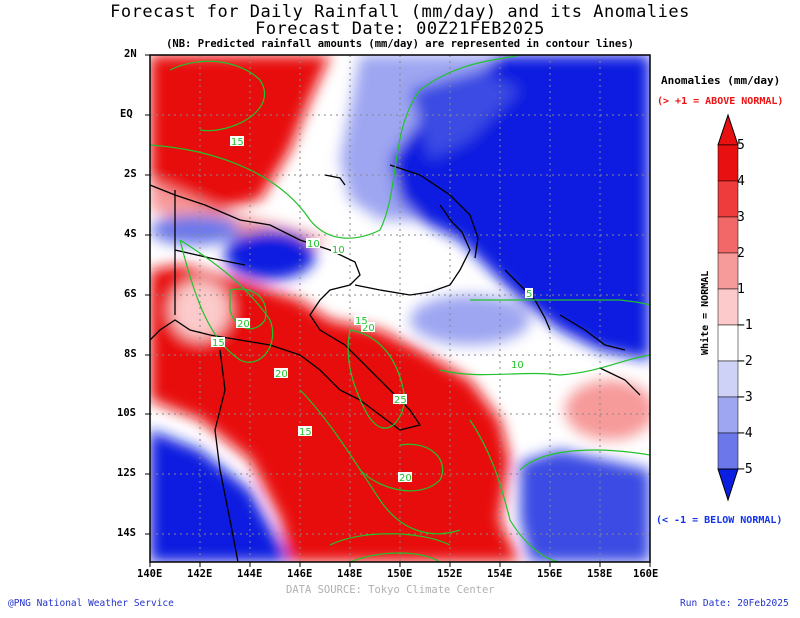 This screenshot has width=800, height=618. Describe the element at coordinates (529, 294) in the screenshot. I see `contour-label: 5` at that location.